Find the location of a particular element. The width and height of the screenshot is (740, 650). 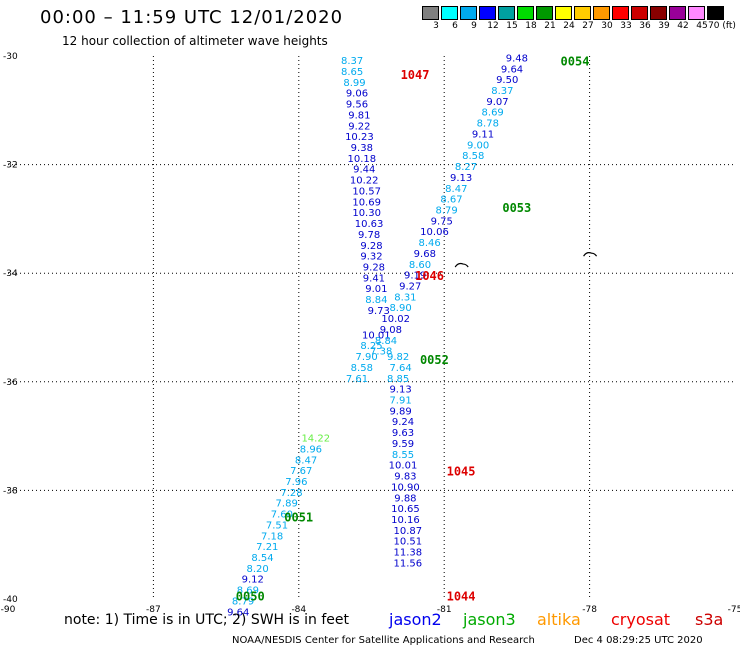

wave-height-value: 7.90 is located at coordinates (367, 357).